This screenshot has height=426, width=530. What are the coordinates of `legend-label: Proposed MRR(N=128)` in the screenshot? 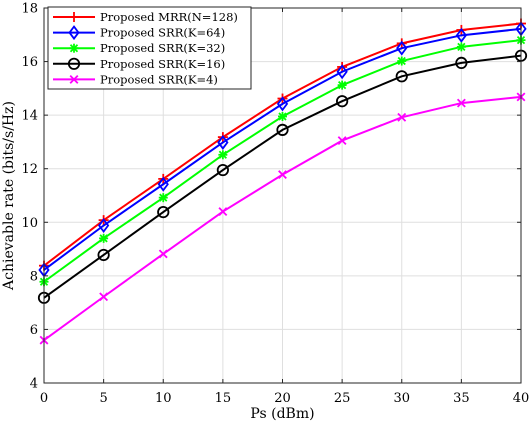 It's located at (169, 17).